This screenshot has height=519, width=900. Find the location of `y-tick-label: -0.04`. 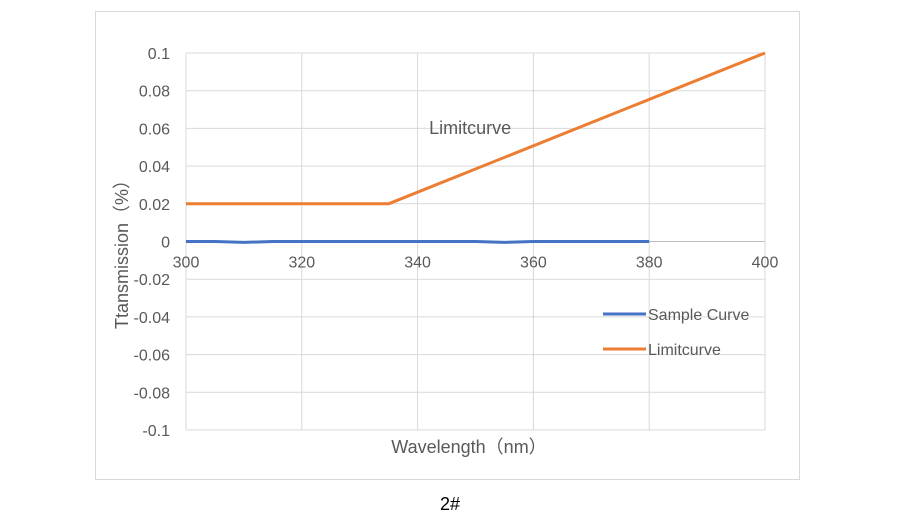

y-tick-label: -0.04 is located at coordinates (152, 318).